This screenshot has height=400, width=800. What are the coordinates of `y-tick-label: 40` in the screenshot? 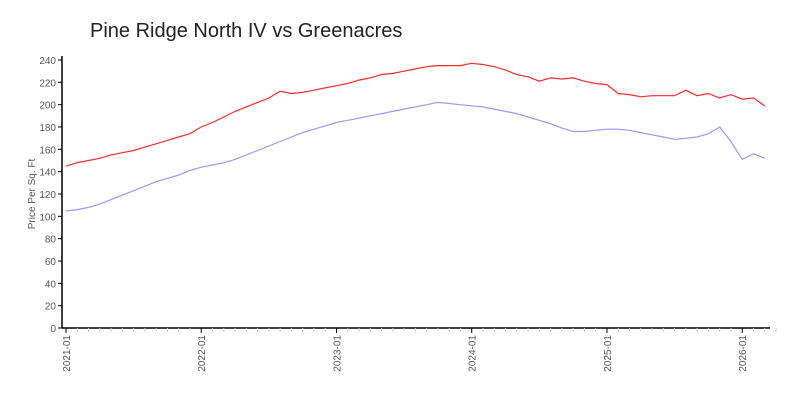 It's located at (51, 284).